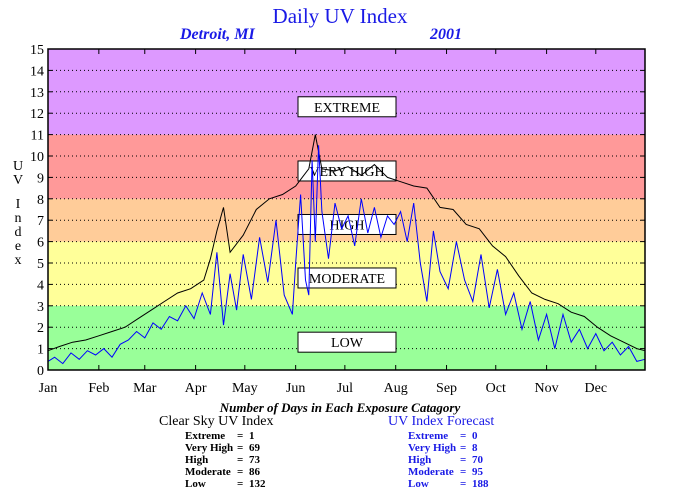 Image resolution: width=680 pixels, height=500 pixels. Describe the element at coordinates (216, 484) in the screenshot. I see `stats-row: Low = 132` at that location.